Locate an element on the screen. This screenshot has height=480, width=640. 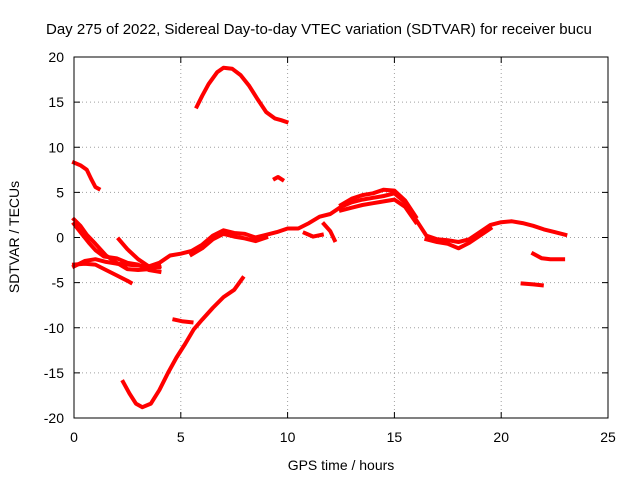
y-tick-label: -5 is located at coordinates (58, 283).